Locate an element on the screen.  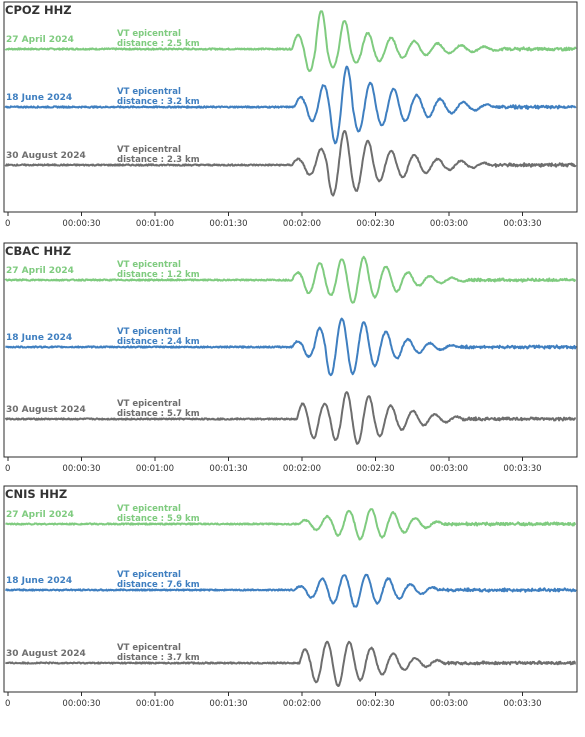
trace-distance-label: distance : 5.7 km is located at coordinates (158, 414).